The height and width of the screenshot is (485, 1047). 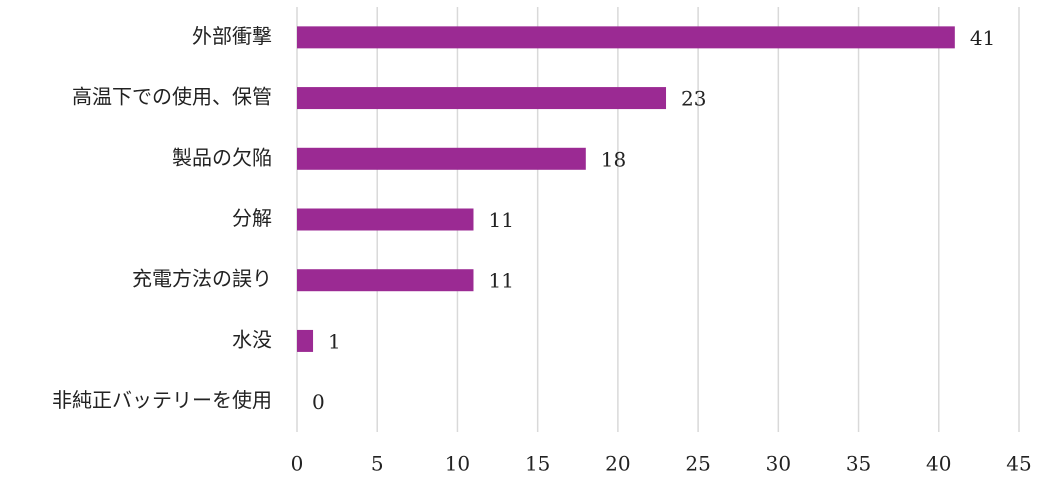 I want to click on value-label: 23, so click(x=693, y=99).